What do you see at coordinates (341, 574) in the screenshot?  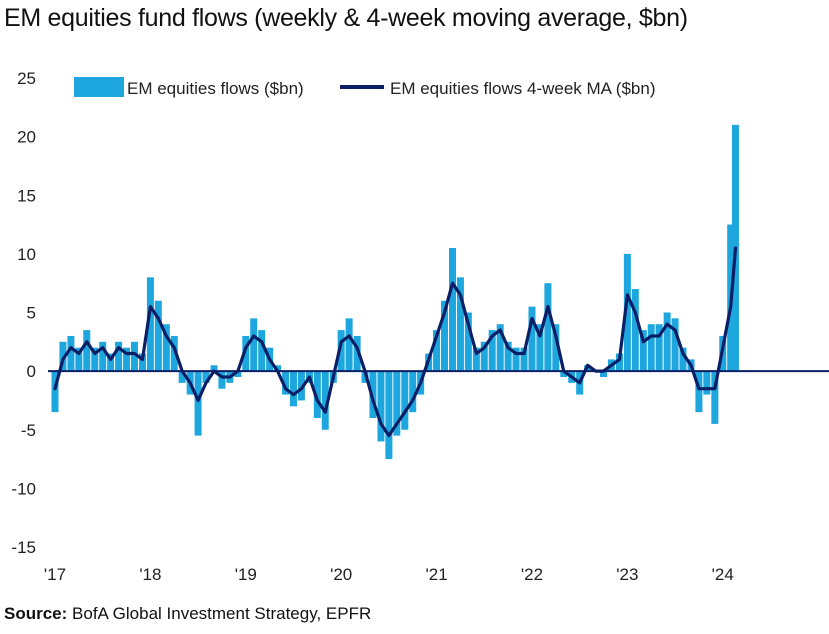 I see `x-tick-label: '20` at bounding box center [341, 574].